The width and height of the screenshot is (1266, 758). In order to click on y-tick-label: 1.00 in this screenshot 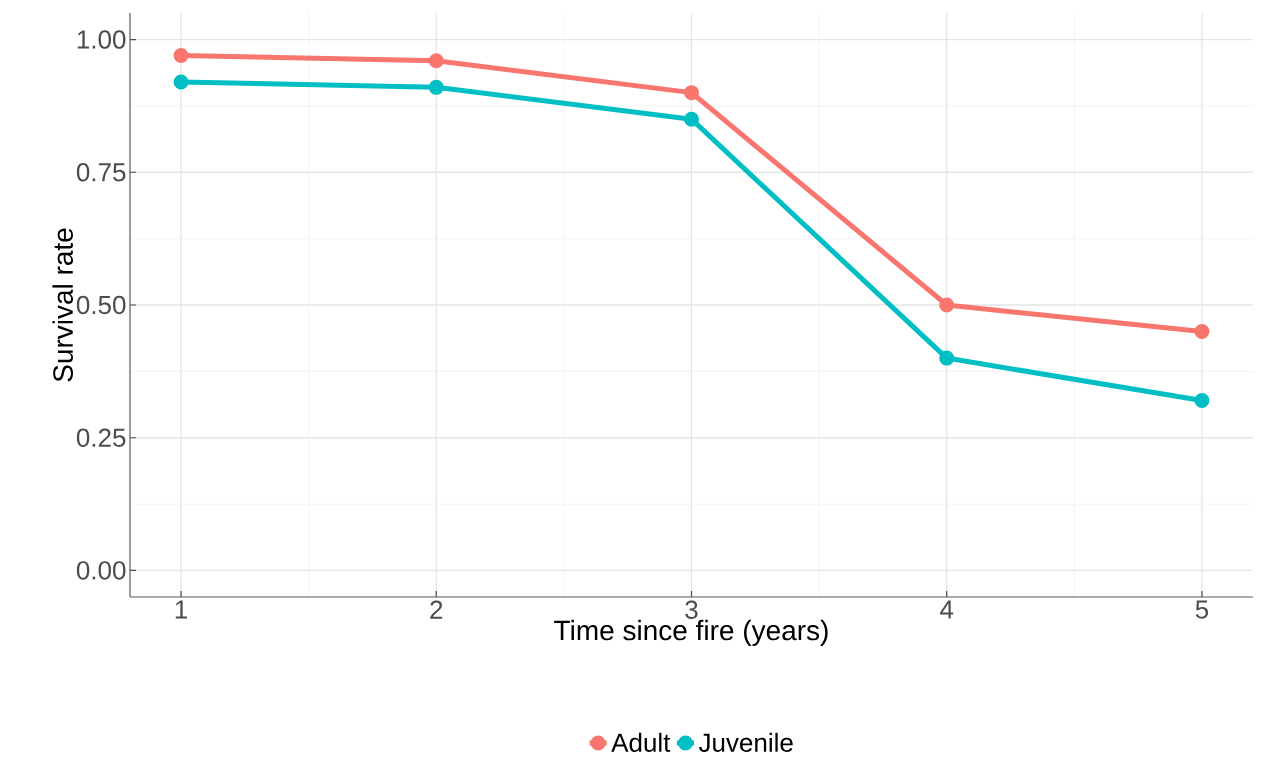, I will do `click(101, 39)`.